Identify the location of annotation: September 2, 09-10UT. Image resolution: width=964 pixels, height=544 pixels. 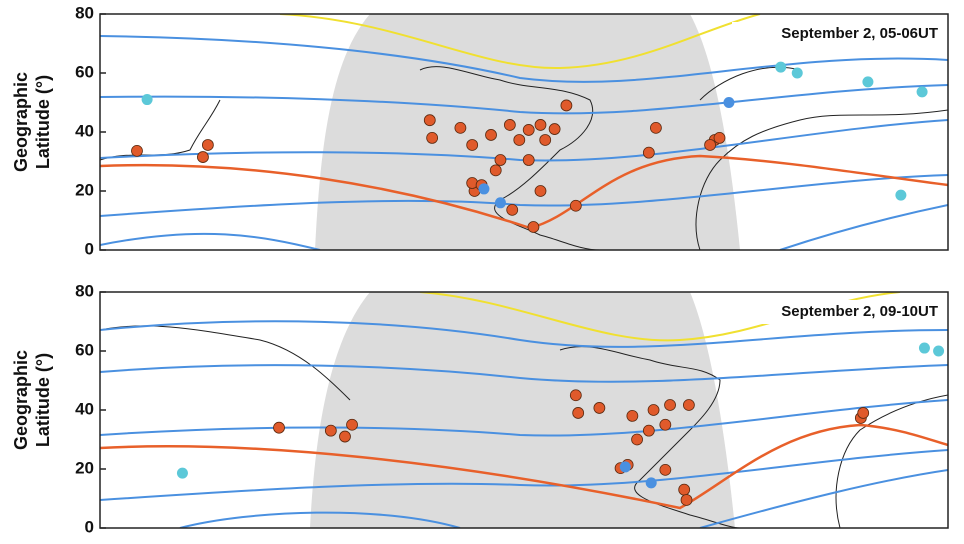
(859, 311).